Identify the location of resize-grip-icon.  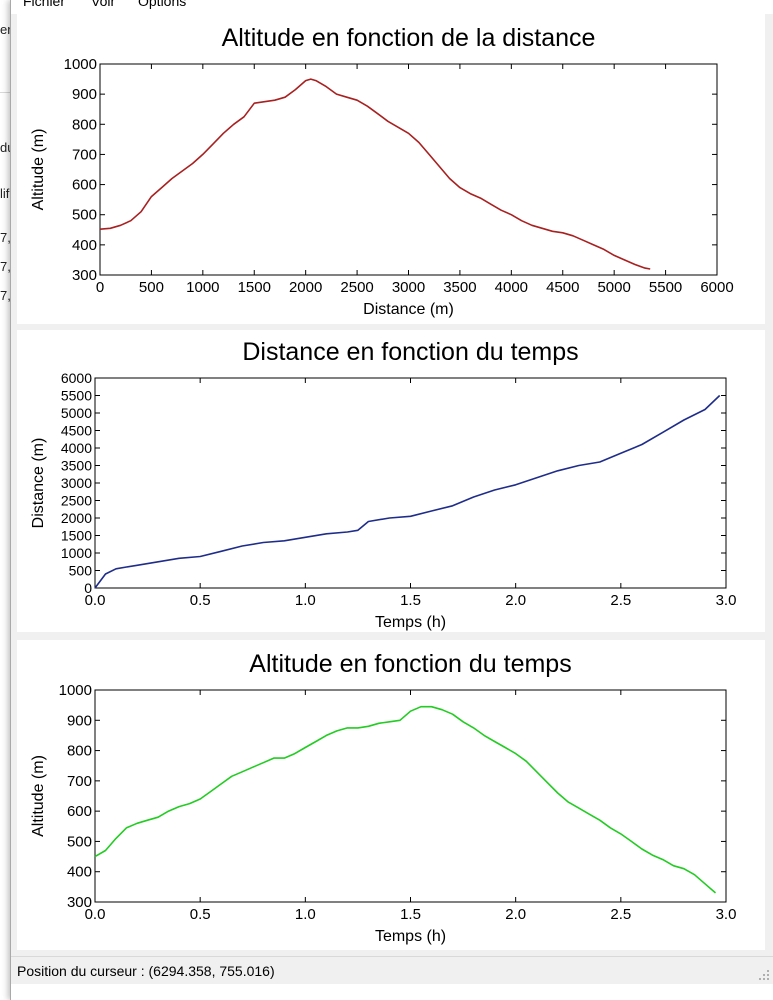
(764, 975).